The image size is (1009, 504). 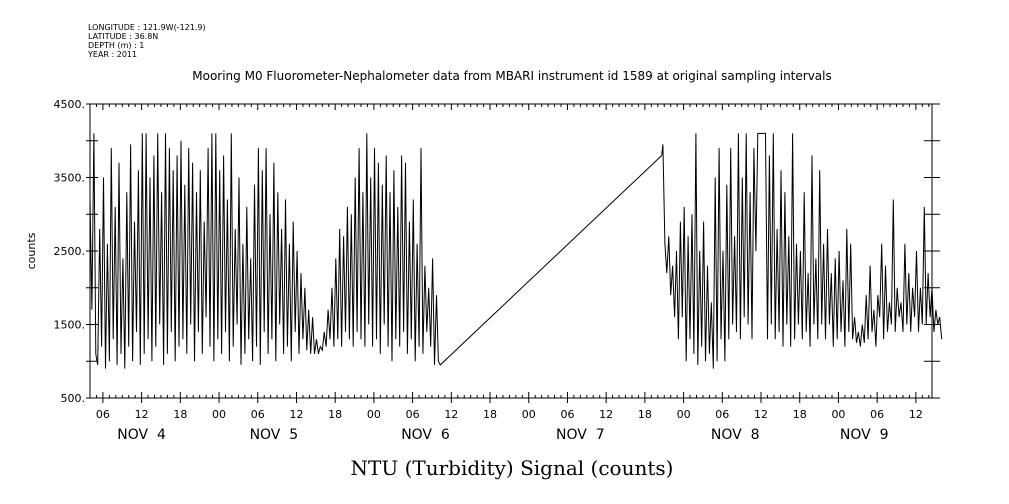 I want to click on year-text: YEAR : 2011, so click(x=112, y=54).